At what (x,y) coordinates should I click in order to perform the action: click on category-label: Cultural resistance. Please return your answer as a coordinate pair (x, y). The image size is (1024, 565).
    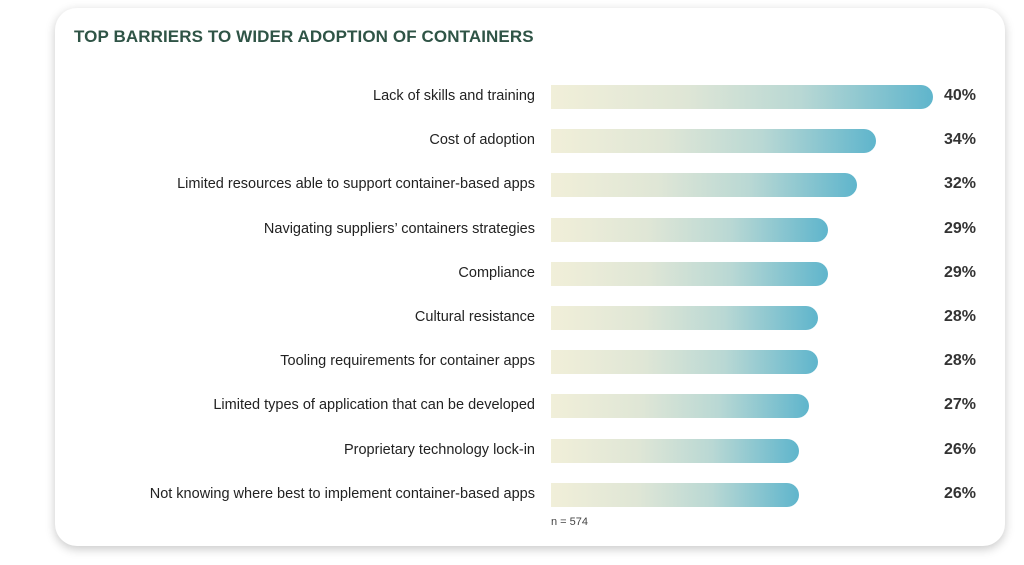
    Looking at the image, I should click on (474, 317).